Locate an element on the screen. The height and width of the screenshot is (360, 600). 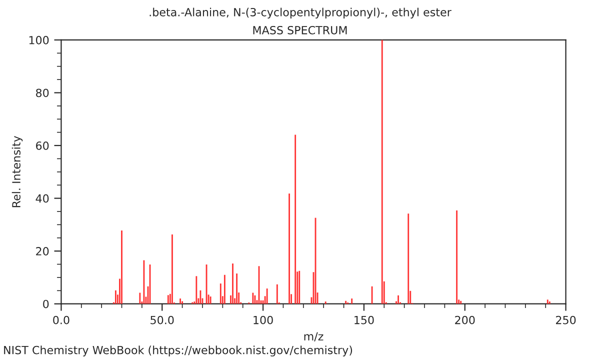
x-tick-label: 50.0 is located at coordinates (162, 320).